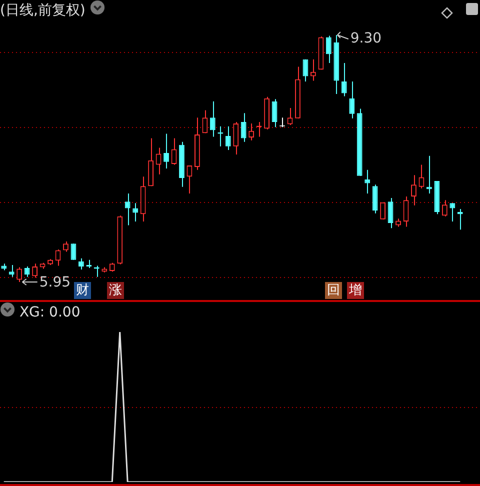 This screenshot has width=480, height=486. Describe the element at coordinates (333, 290) in the screenshot. I see `text: 回` at that location.